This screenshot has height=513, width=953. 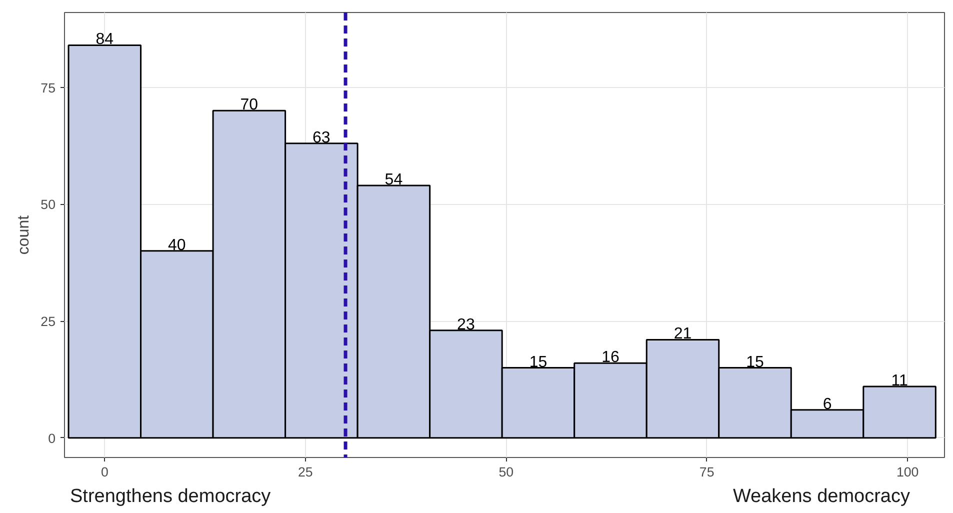 What do you see at coordinates (104, 472) in the screenshot?
I see `x-tick-label: 0` at bounding box center [104, 472].